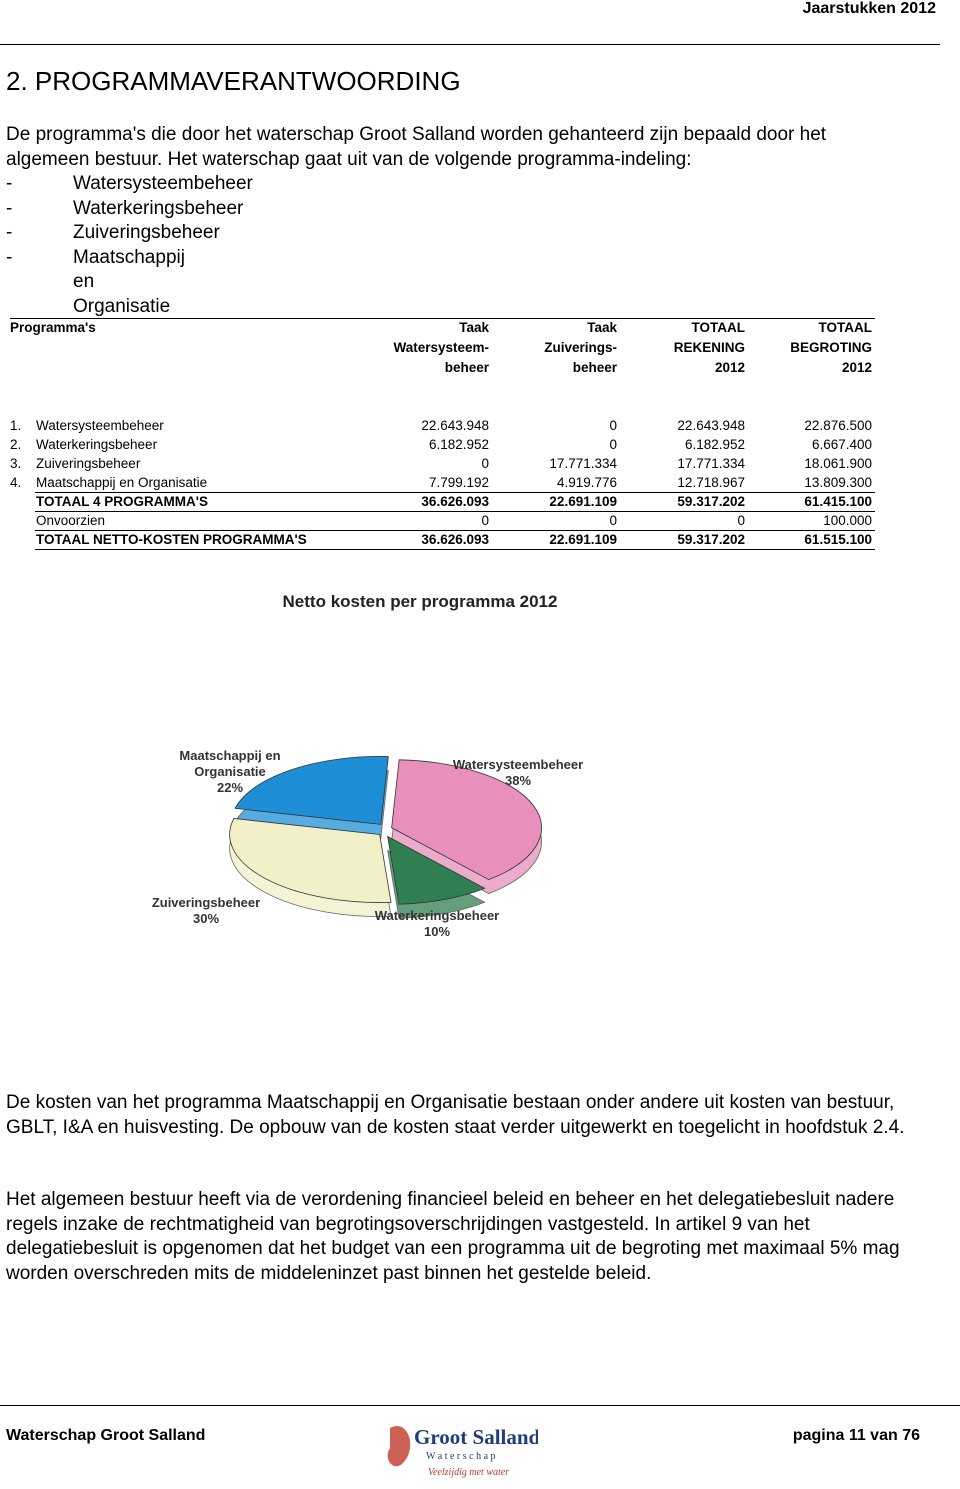 This screenshot has width=960, height=1489. Describe the element at coordinates (16, 425) in the screenshot. I see `row-number: 1.` at that location.